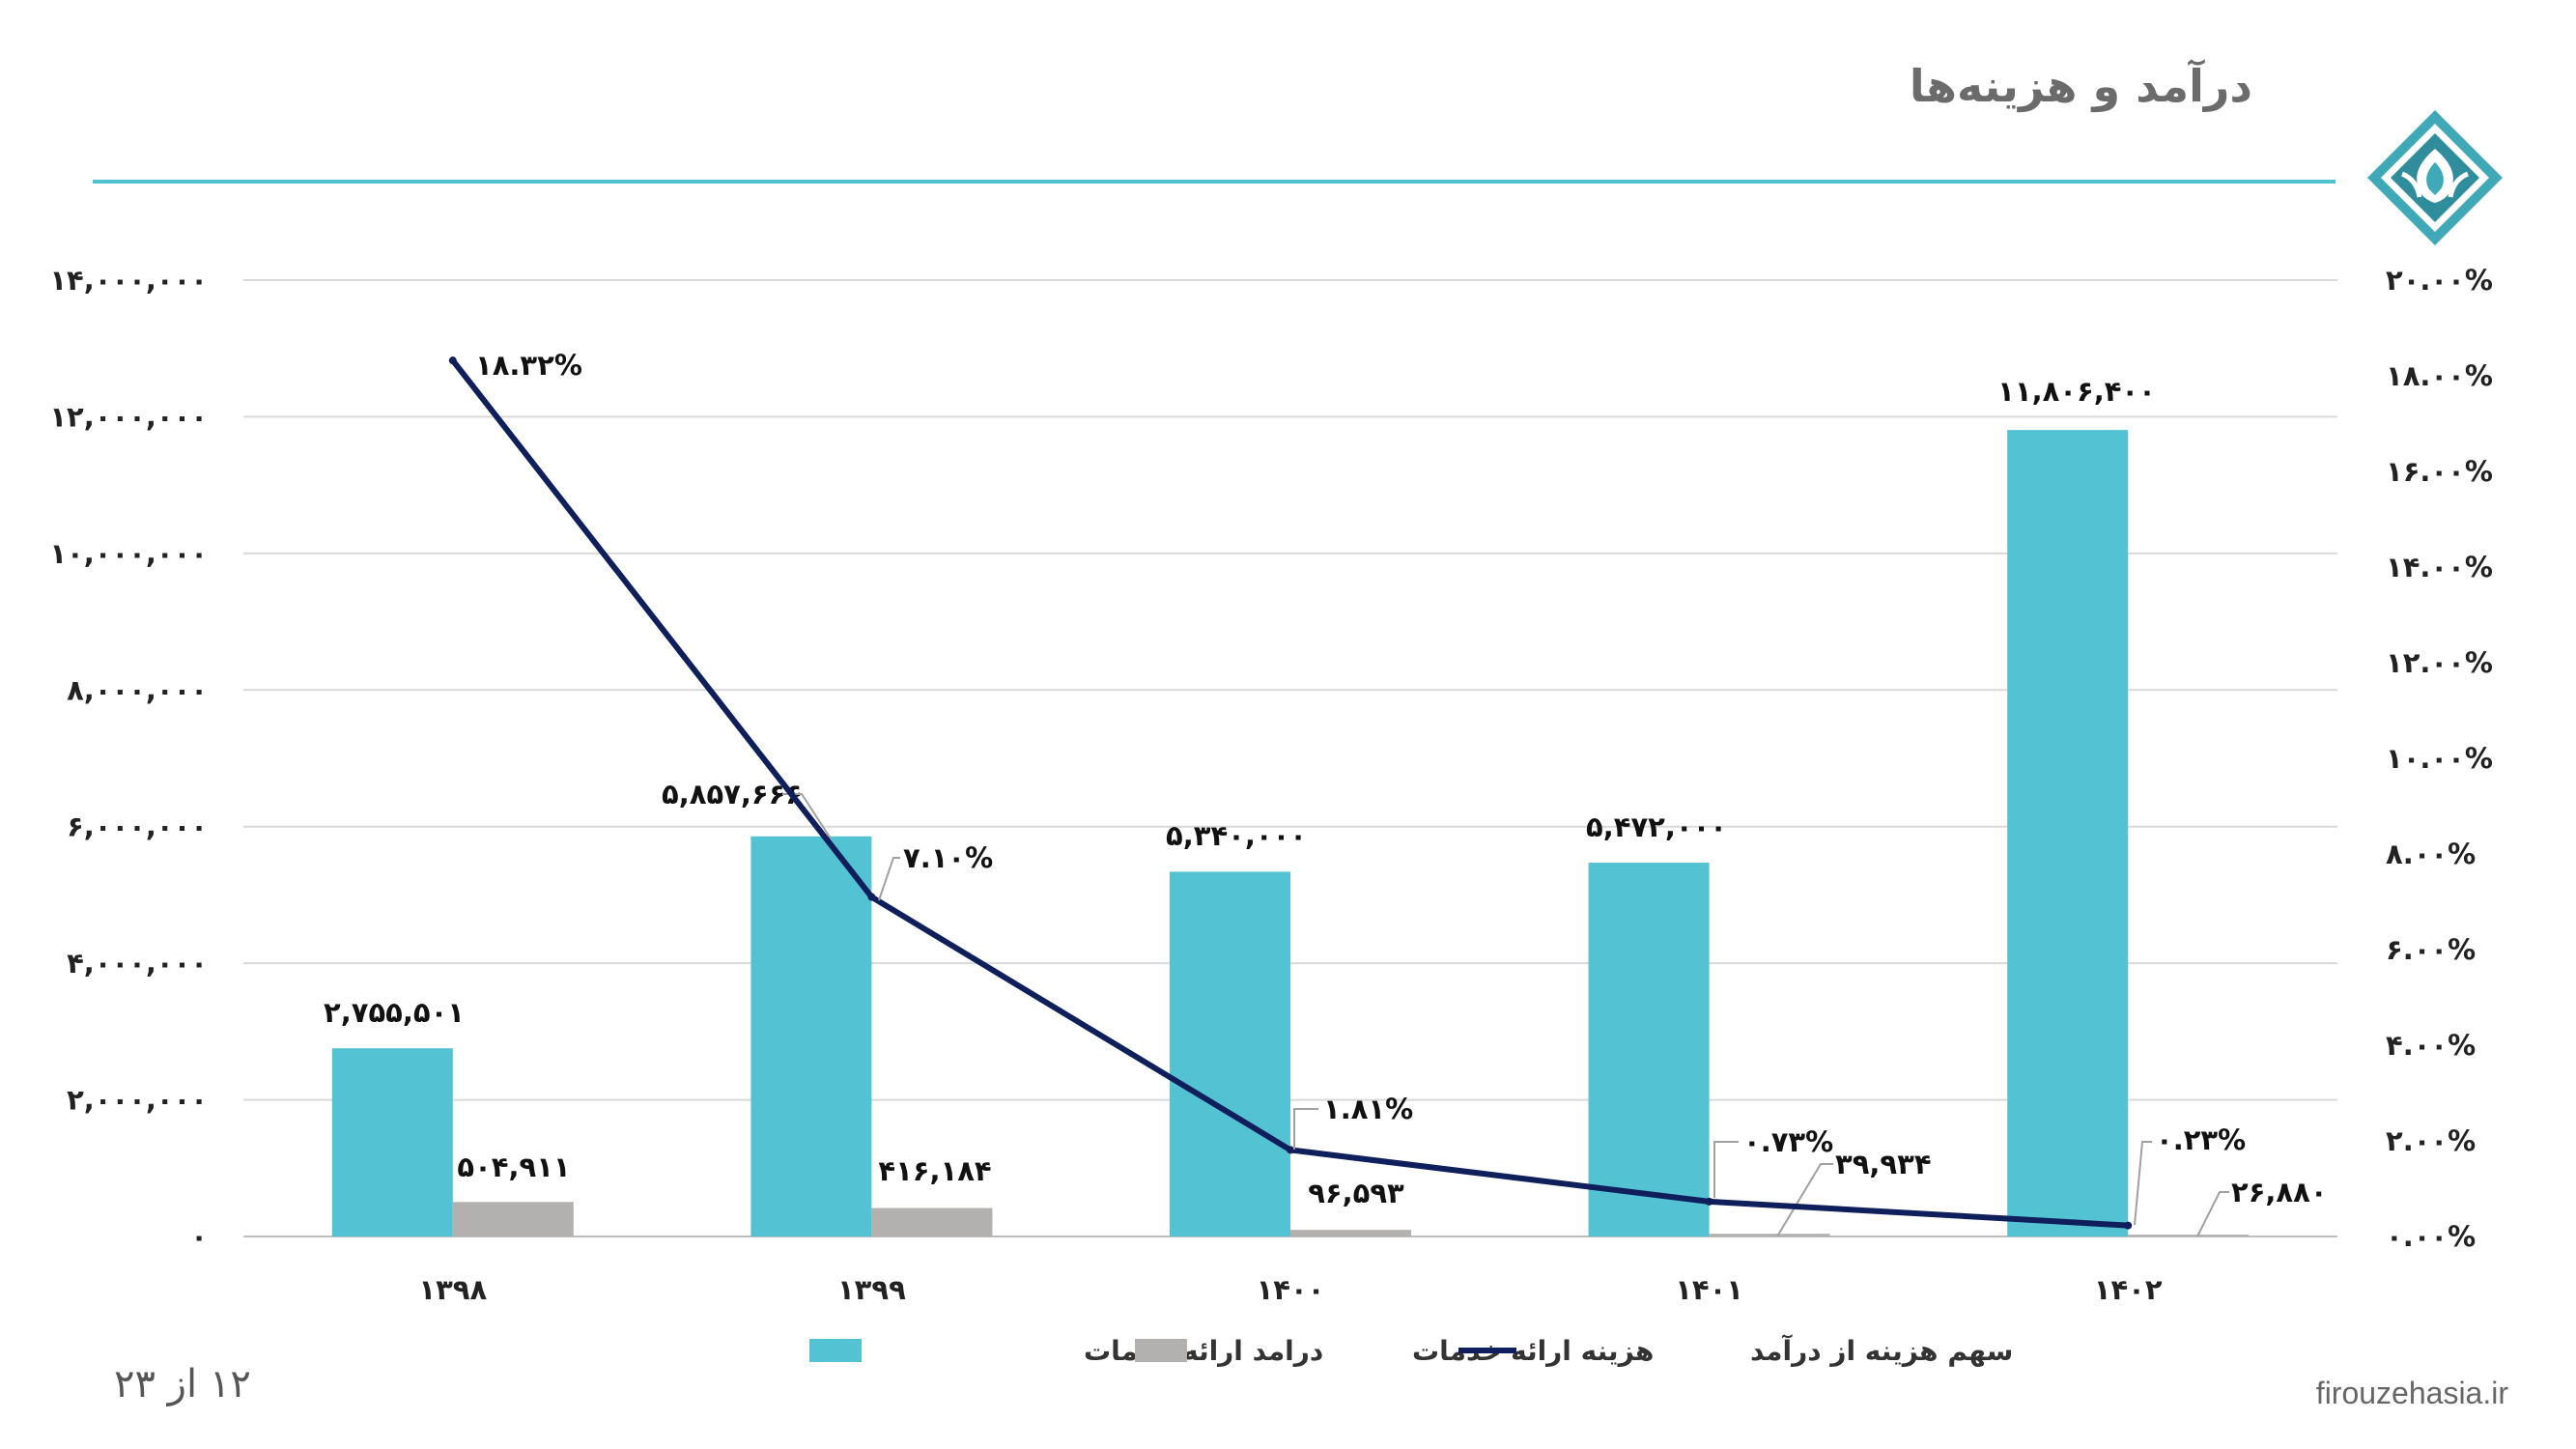  Describe the element at coordinates (1203, 1351) in the screenshot. I see `legend-label-income: درامد ارائه خدمات` at that location.